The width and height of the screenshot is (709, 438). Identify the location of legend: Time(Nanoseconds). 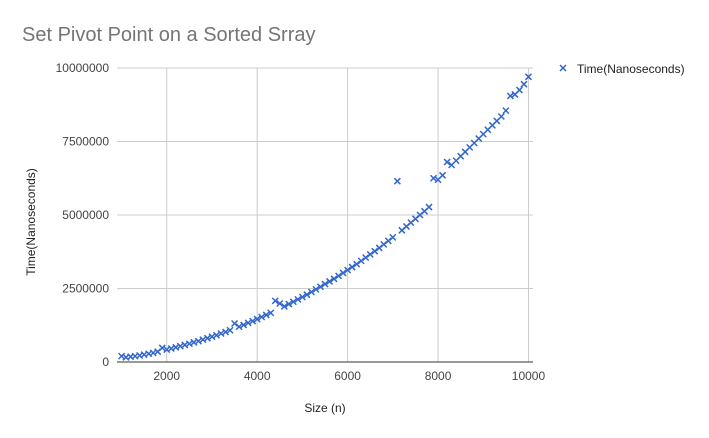
(622, 69).